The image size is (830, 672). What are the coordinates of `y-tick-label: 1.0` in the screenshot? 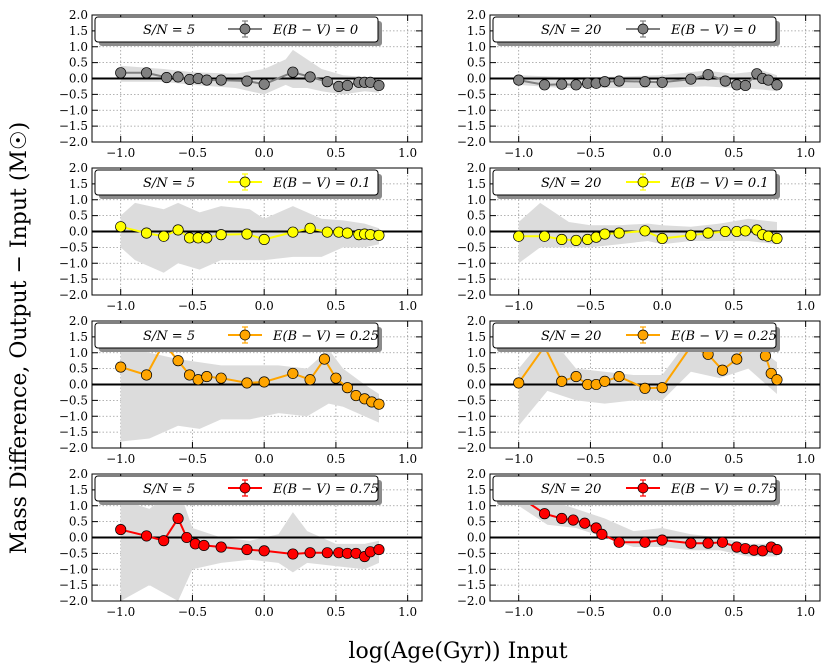 It's located at (78, 506).